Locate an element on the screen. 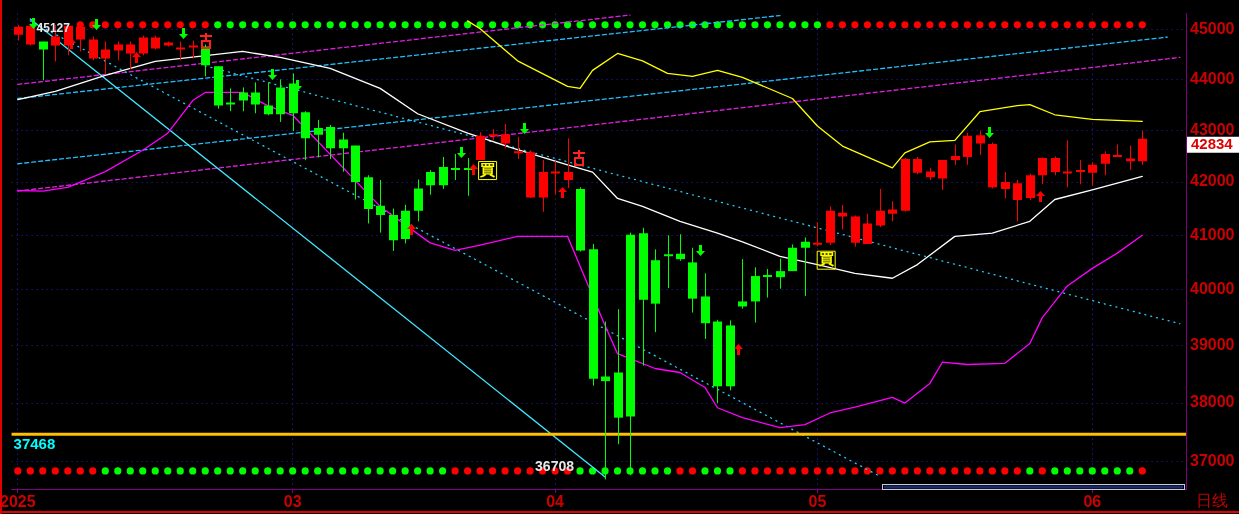  x-tick-label: 06 is located at coordinates (1092, 502).